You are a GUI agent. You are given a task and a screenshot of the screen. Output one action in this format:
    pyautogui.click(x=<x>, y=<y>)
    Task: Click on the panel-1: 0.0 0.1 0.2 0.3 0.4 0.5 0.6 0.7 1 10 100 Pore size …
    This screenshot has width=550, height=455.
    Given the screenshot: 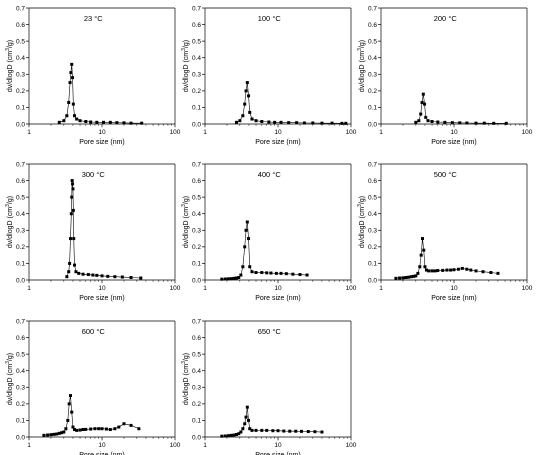 What is the action you would take?
    pyautogui.click(x=269, y=75)
    